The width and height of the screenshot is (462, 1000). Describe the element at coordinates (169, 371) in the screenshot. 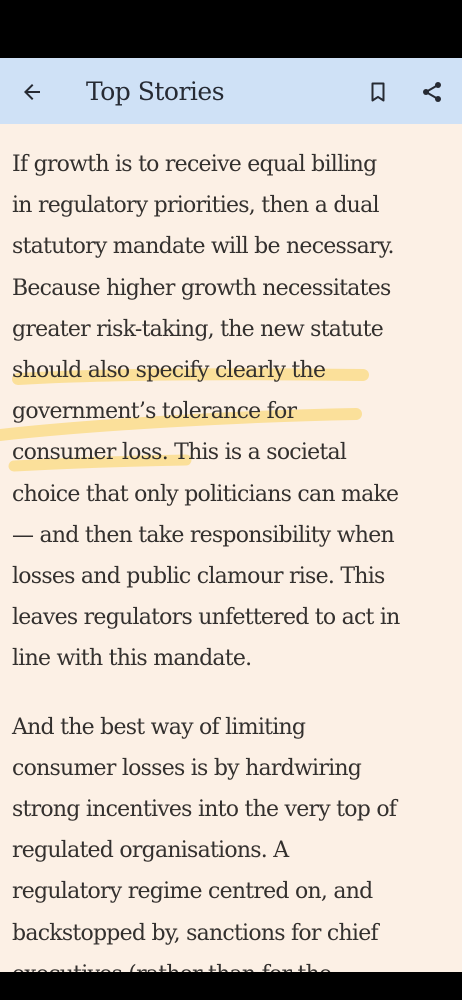

I see `article-line-highlighted: should also specify clearly the` at that location.